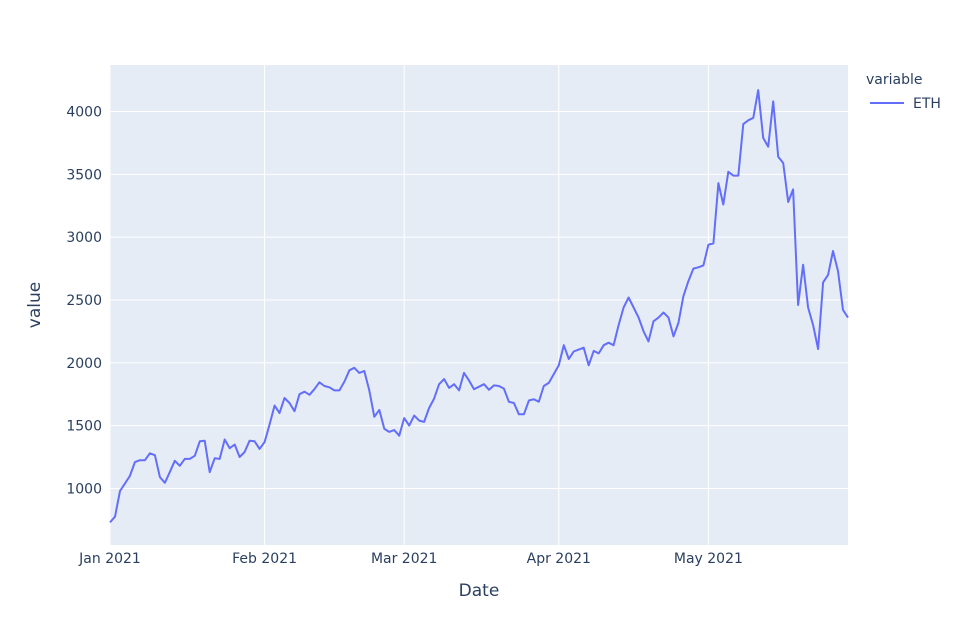 This screenshot has width=960, height=618. What do you see at coordinates (84, 427) in the screenshot?
I see `y-tick-label: 1500` at bounding box center [84, 427].